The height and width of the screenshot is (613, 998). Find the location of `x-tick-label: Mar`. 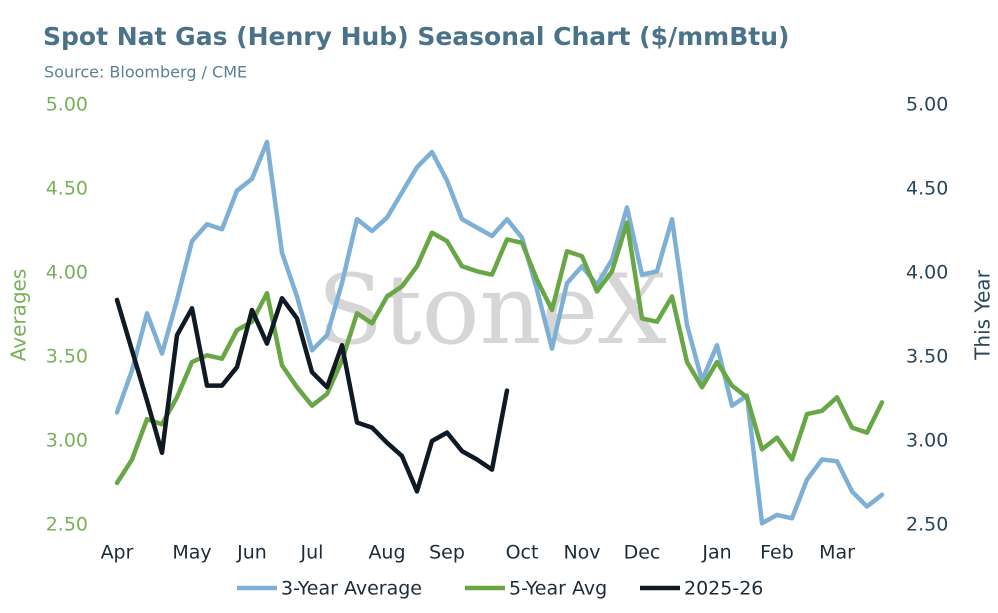

x-tick-label: Mar is located at coordinates (837, 553).